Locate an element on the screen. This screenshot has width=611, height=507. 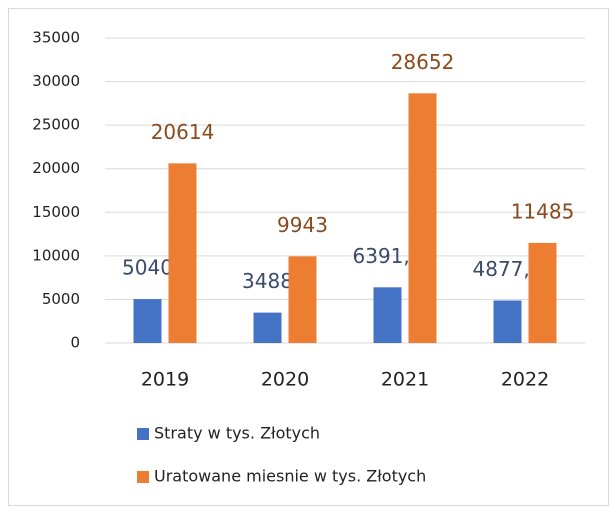
y-tick-label: 0 is located at coordinates (75, 343).